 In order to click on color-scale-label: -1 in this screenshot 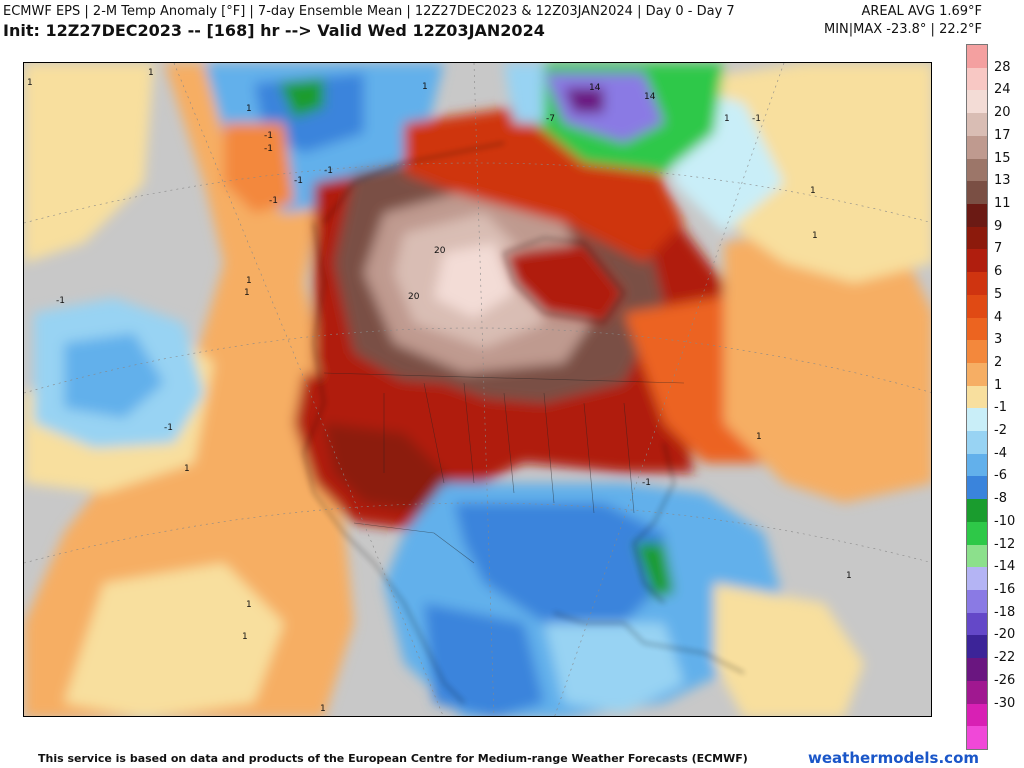, I will do `click(1000, 408)`.